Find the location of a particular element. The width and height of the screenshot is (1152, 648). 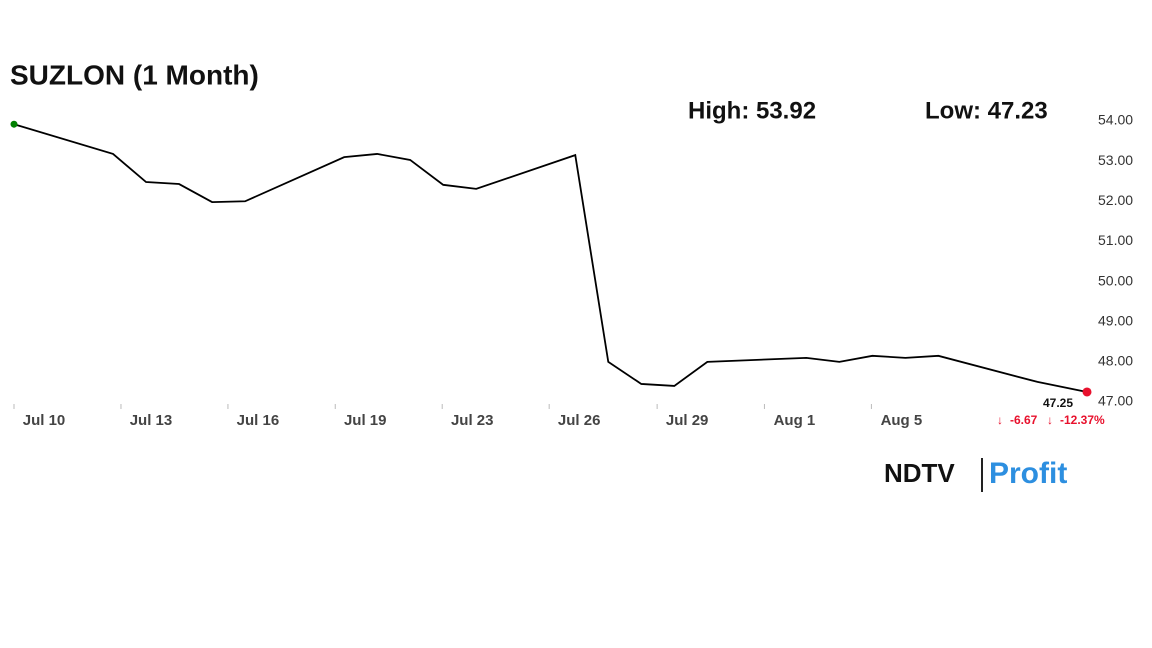

x-tick-label: Jul 26 is located at coordinates (579, 420).